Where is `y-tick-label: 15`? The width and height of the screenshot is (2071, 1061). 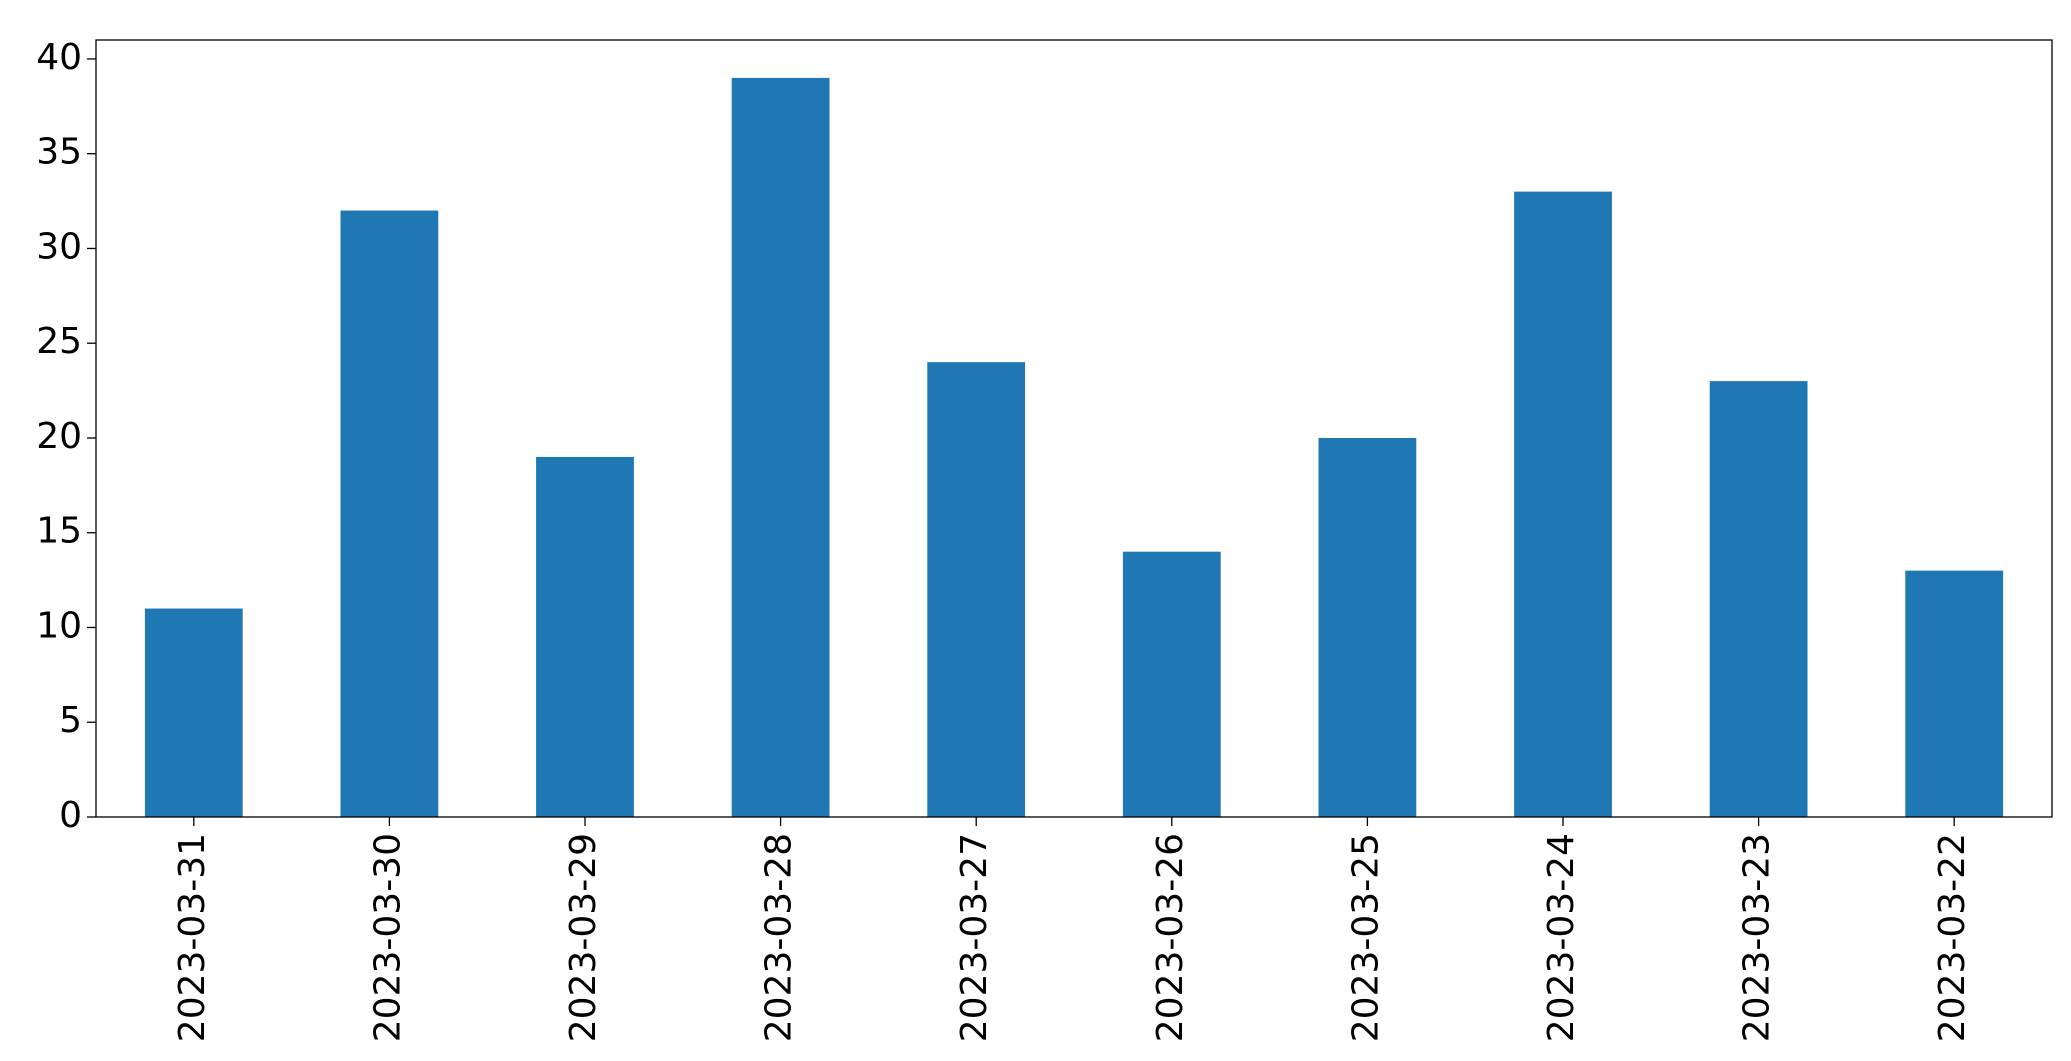
y-tick-label: 15 is located at coordinates (59, 531).